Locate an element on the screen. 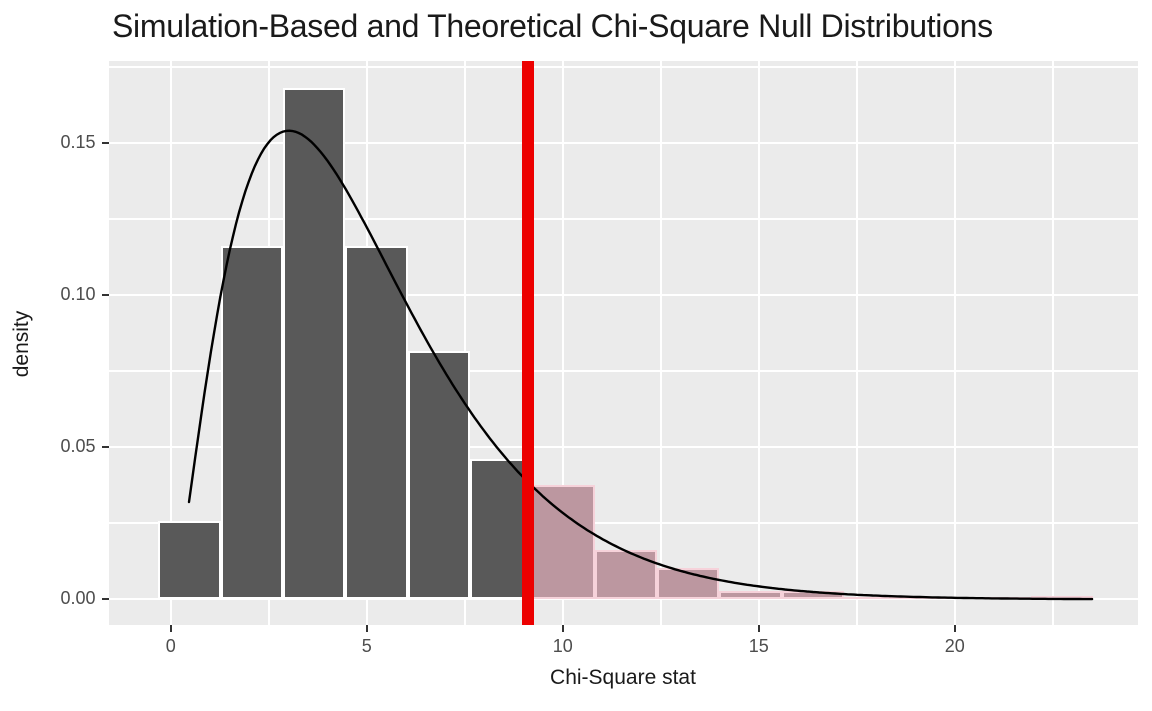 The width and height of the screenshot is (1152, 711). y-tick-label: 0.15 is located at coordinates (78, 141).